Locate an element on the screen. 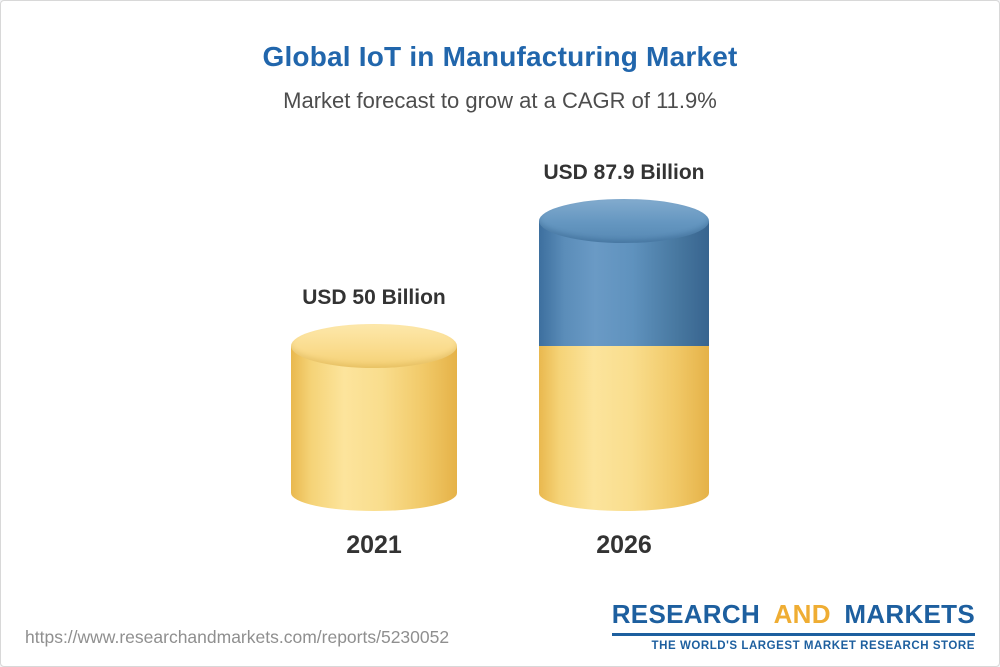 The image size is (1000, 667). bar-2021-top-cap is located at coordinates (374, 346).